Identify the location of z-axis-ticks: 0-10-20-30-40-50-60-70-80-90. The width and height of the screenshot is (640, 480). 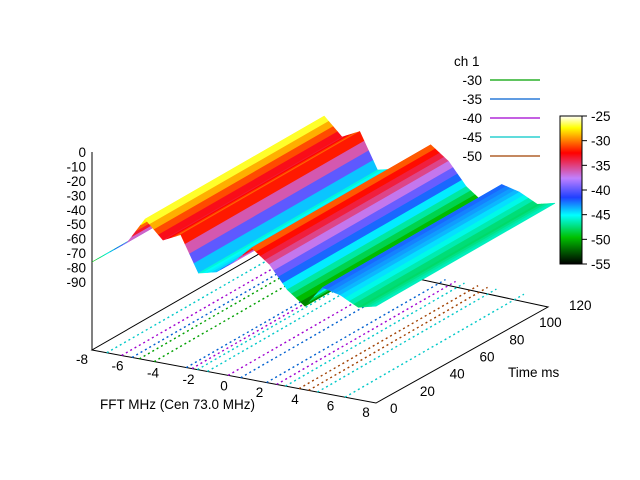
(76, 217).